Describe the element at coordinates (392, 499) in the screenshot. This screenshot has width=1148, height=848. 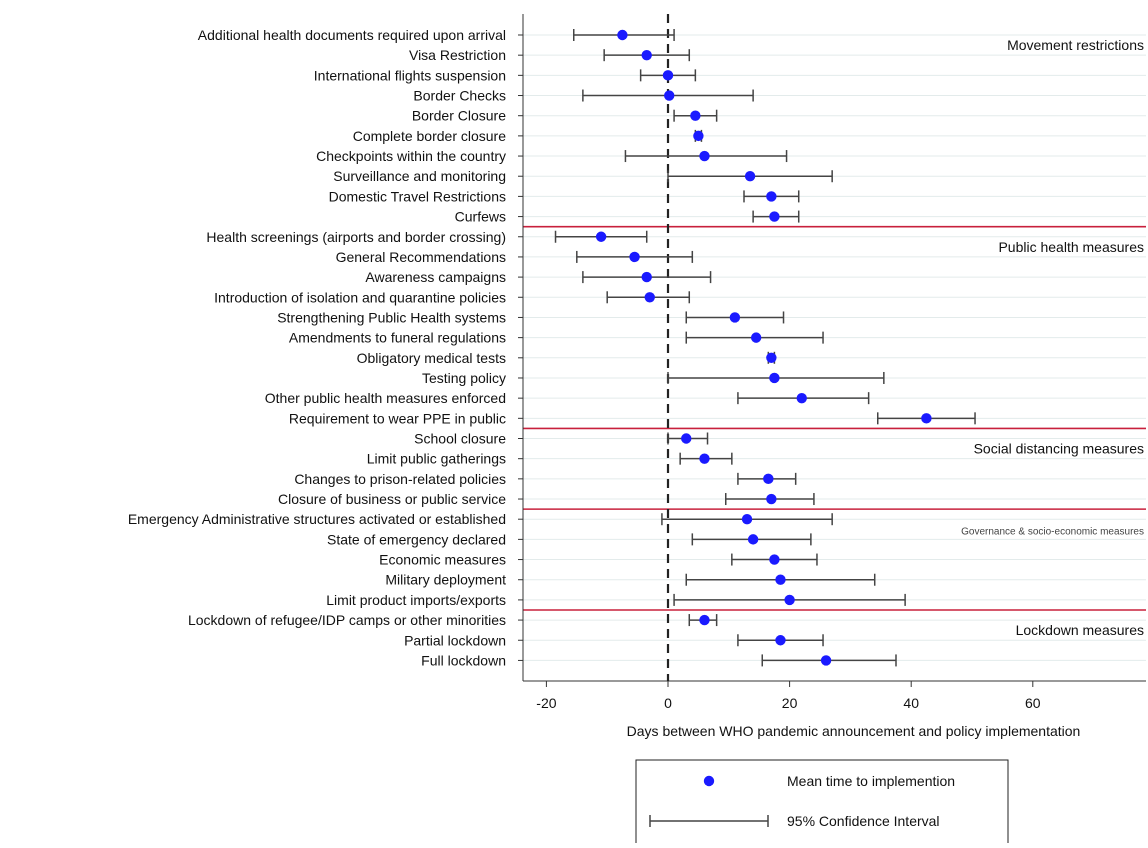
I see `category-label: Closure of business or public service` at that location.